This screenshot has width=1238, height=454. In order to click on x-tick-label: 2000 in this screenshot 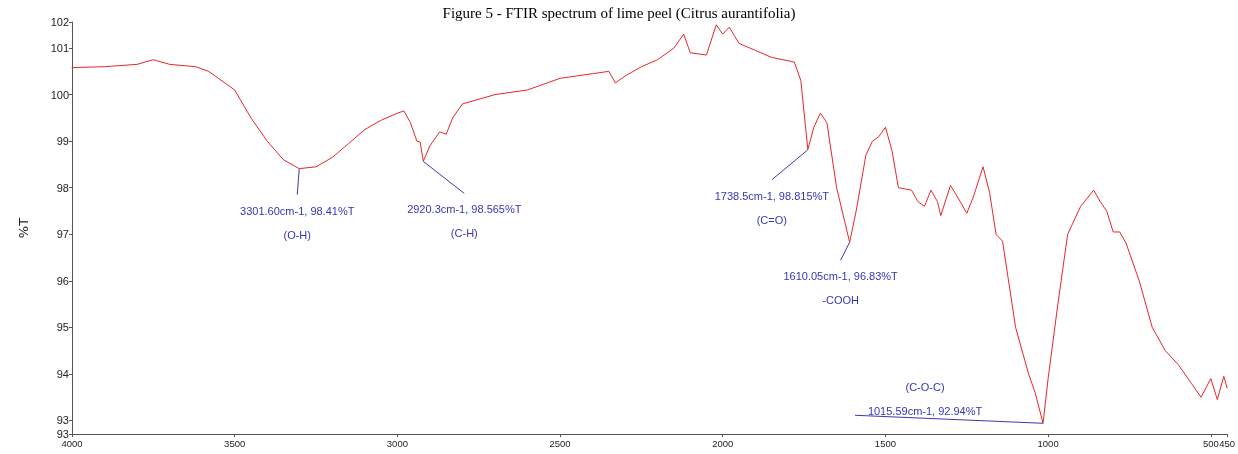, I will do `click(723, 443)`.